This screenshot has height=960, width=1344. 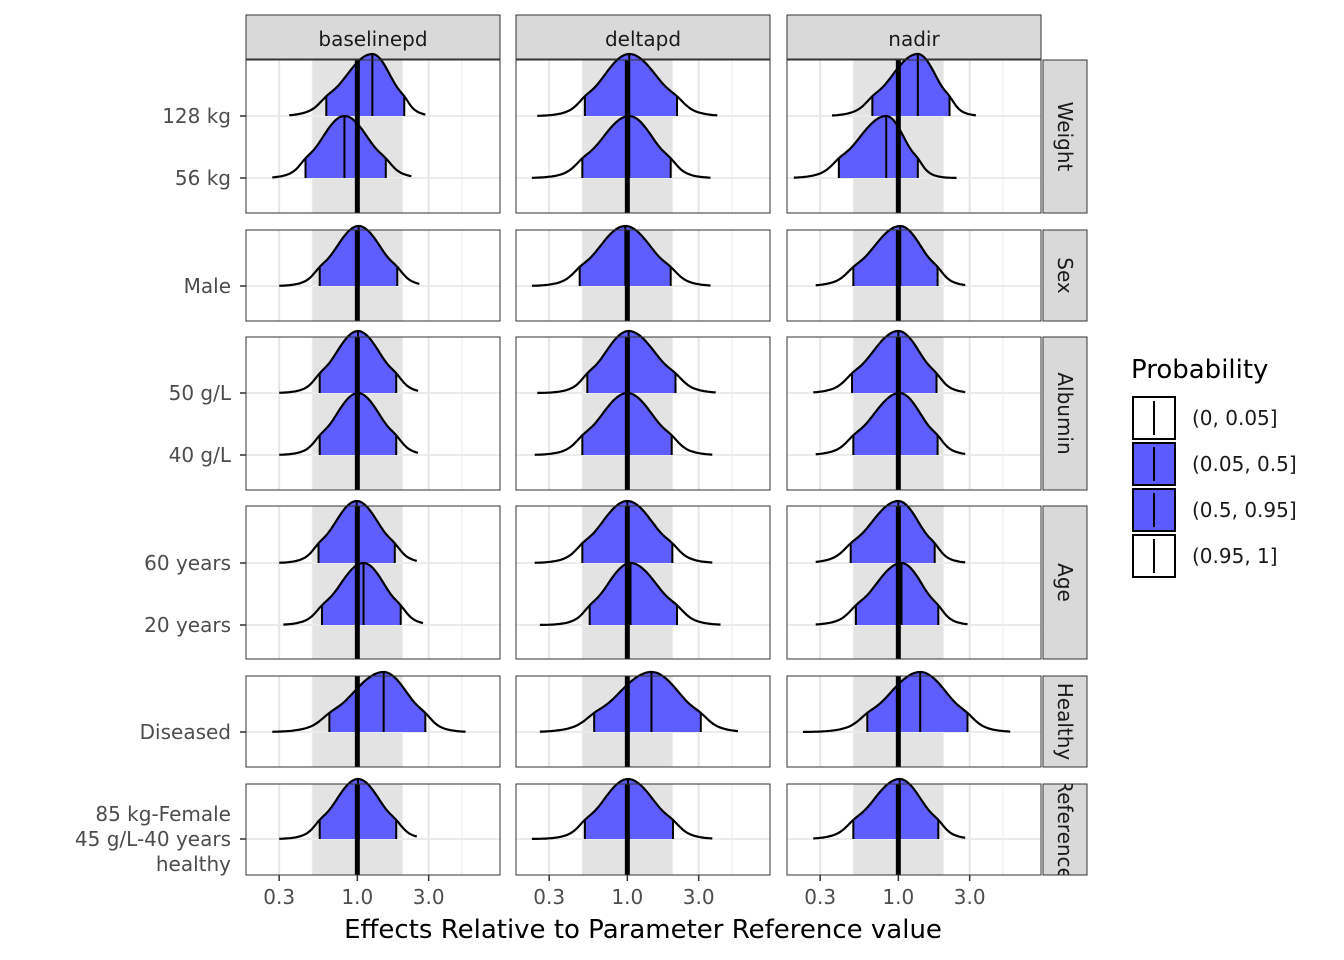 I want to click on y-tick-label: 85 kg-Female, so click(x=163, y=814).